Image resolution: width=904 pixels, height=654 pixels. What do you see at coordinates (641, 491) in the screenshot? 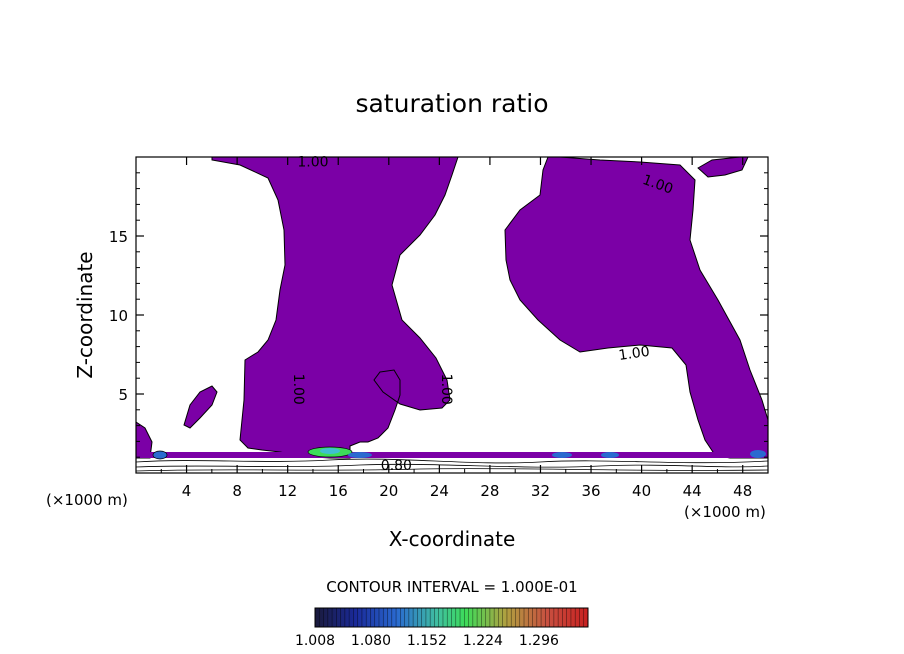
I see `x-tick-label-9: 40` at bounding box center [641, 491].